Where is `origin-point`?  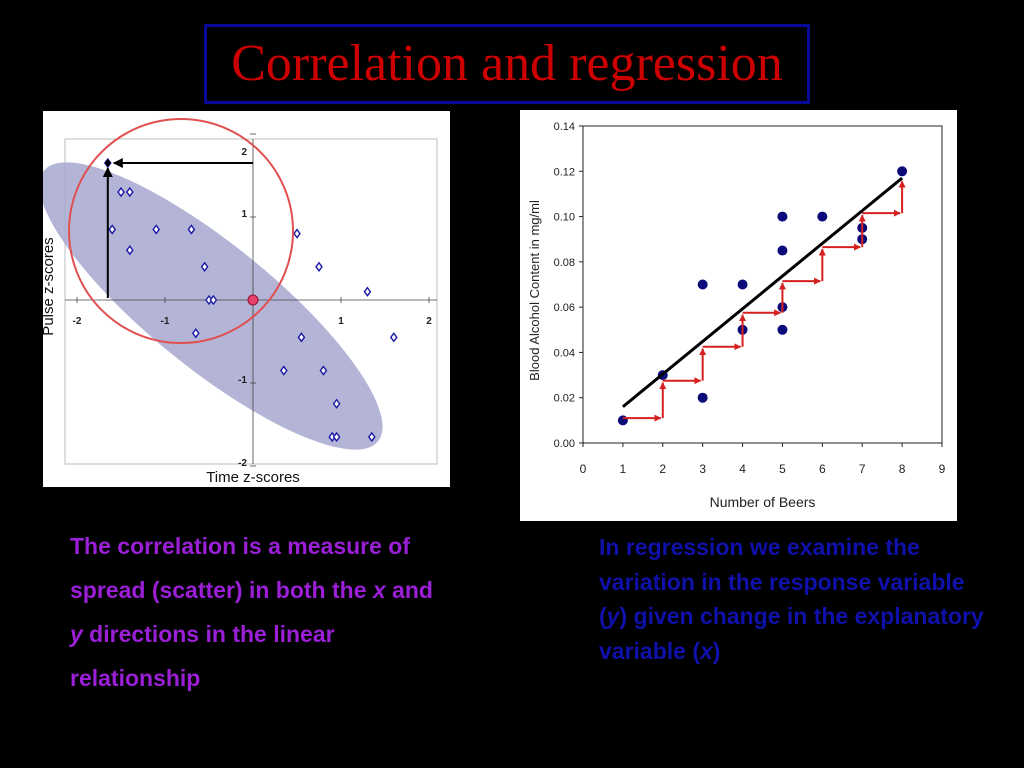
origin-point is located at coordinates (253, 300).